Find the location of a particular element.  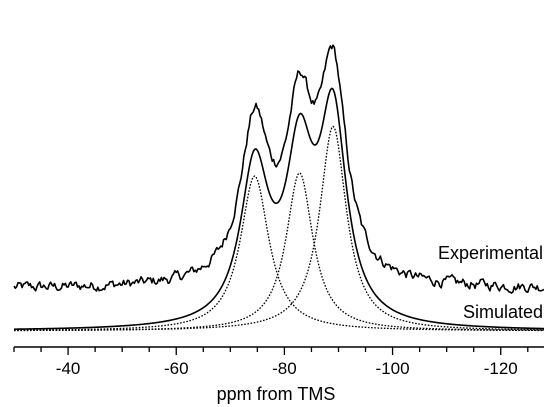

x-tick-label: -120 is located at coordinates (501, 368).